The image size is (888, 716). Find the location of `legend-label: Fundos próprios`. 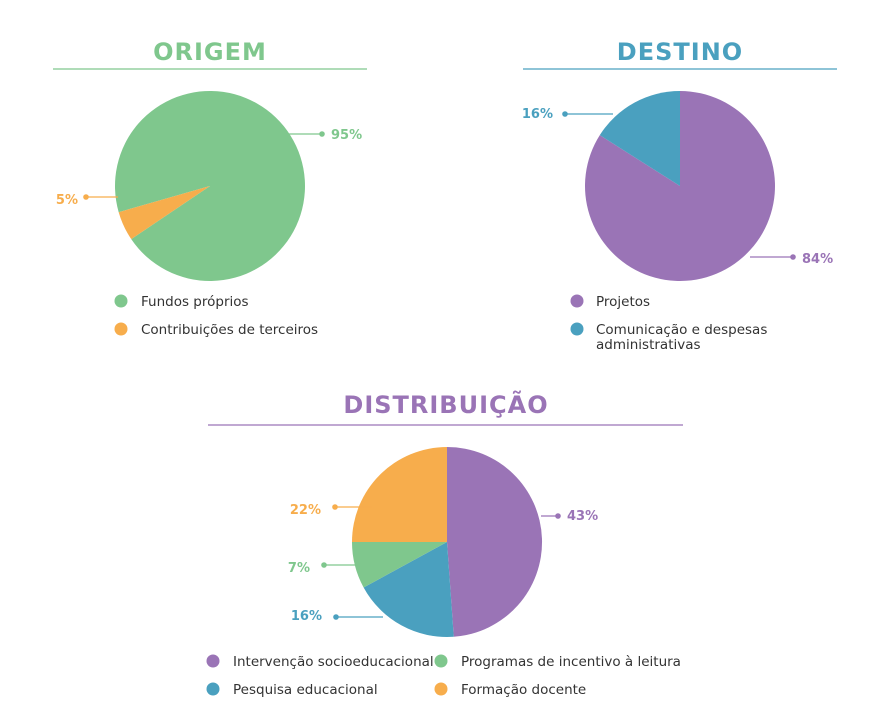

legend-label: Fundos próprios is located at coordinates (195, 302).